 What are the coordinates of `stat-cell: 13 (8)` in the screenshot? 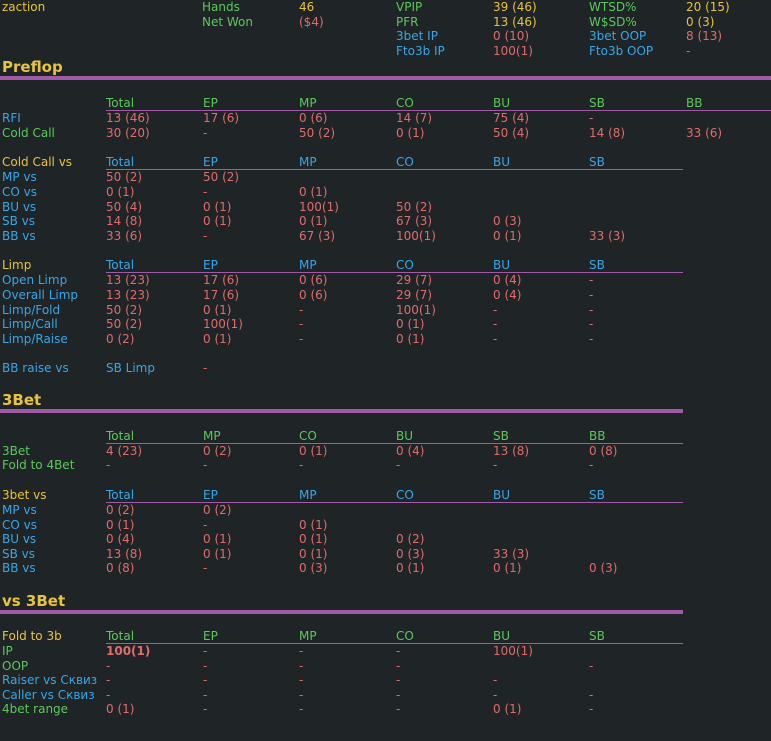 It's located at (124, 554).